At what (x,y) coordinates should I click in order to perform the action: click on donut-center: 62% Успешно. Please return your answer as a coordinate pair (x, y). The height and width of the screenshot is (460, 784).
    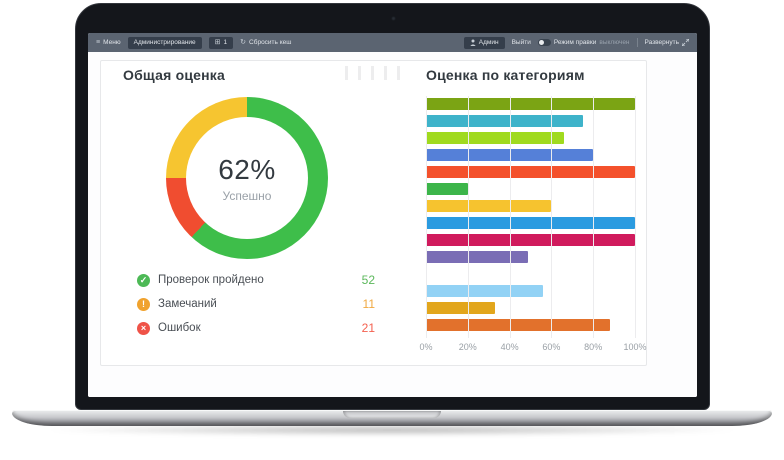
    Looking at the image, I should click on (247, 178).